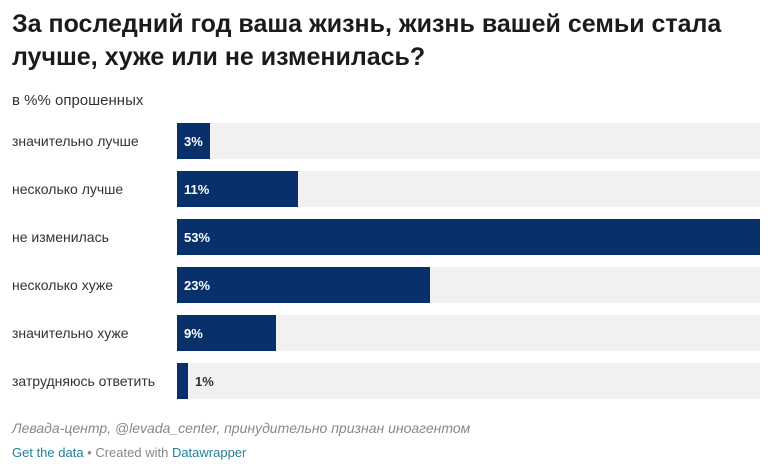  What do you see at coordinates (75, 141) in the screenshot?
I see `category-label: значительно лучше` at bounding box center [75, 141].